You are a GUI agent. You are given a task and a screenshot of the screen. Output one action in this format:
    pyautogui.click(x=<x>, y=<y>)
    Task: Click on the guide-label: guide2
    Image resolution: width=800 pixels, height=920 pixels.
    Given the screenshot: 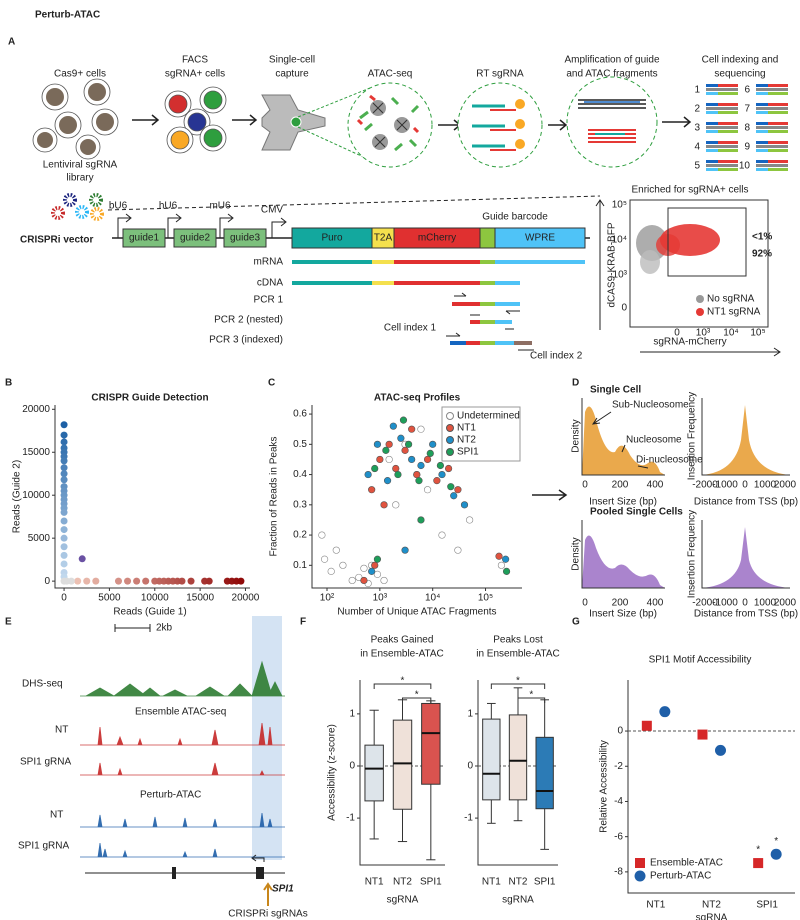 What is the action you would take?
    pyautogui.click(x=195, y=238)
    